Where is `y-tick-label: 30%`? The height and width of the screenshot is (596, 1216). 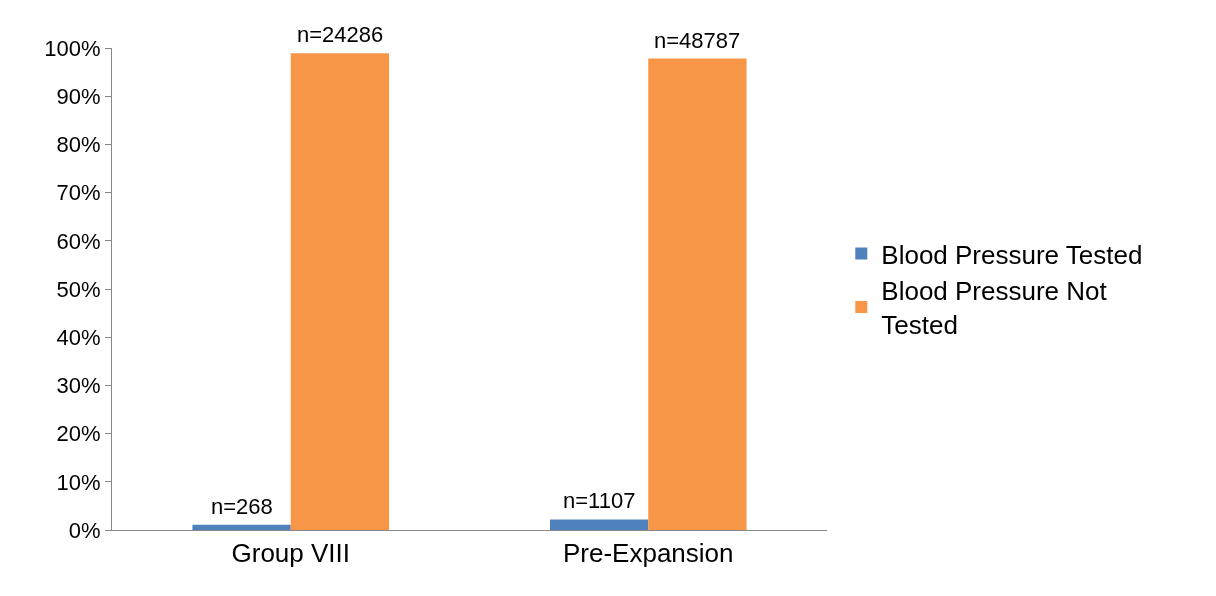 y-tick-label: 30% is located at coordinates (78, 386).